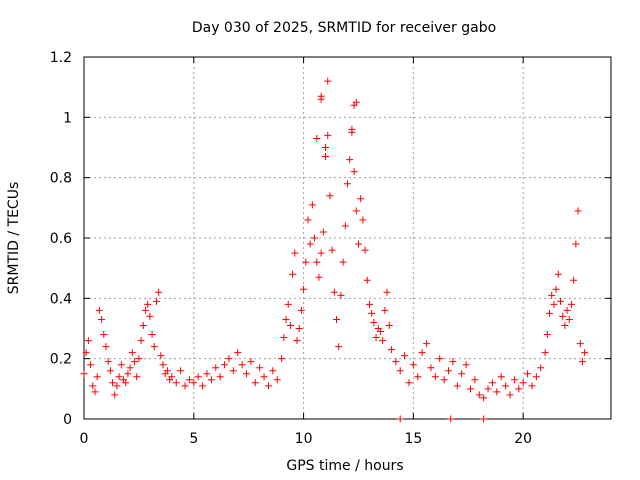  Describe the element at coordinates (61, 179) in the screenshot. I see `y-tick-label: 0.8` at that location.